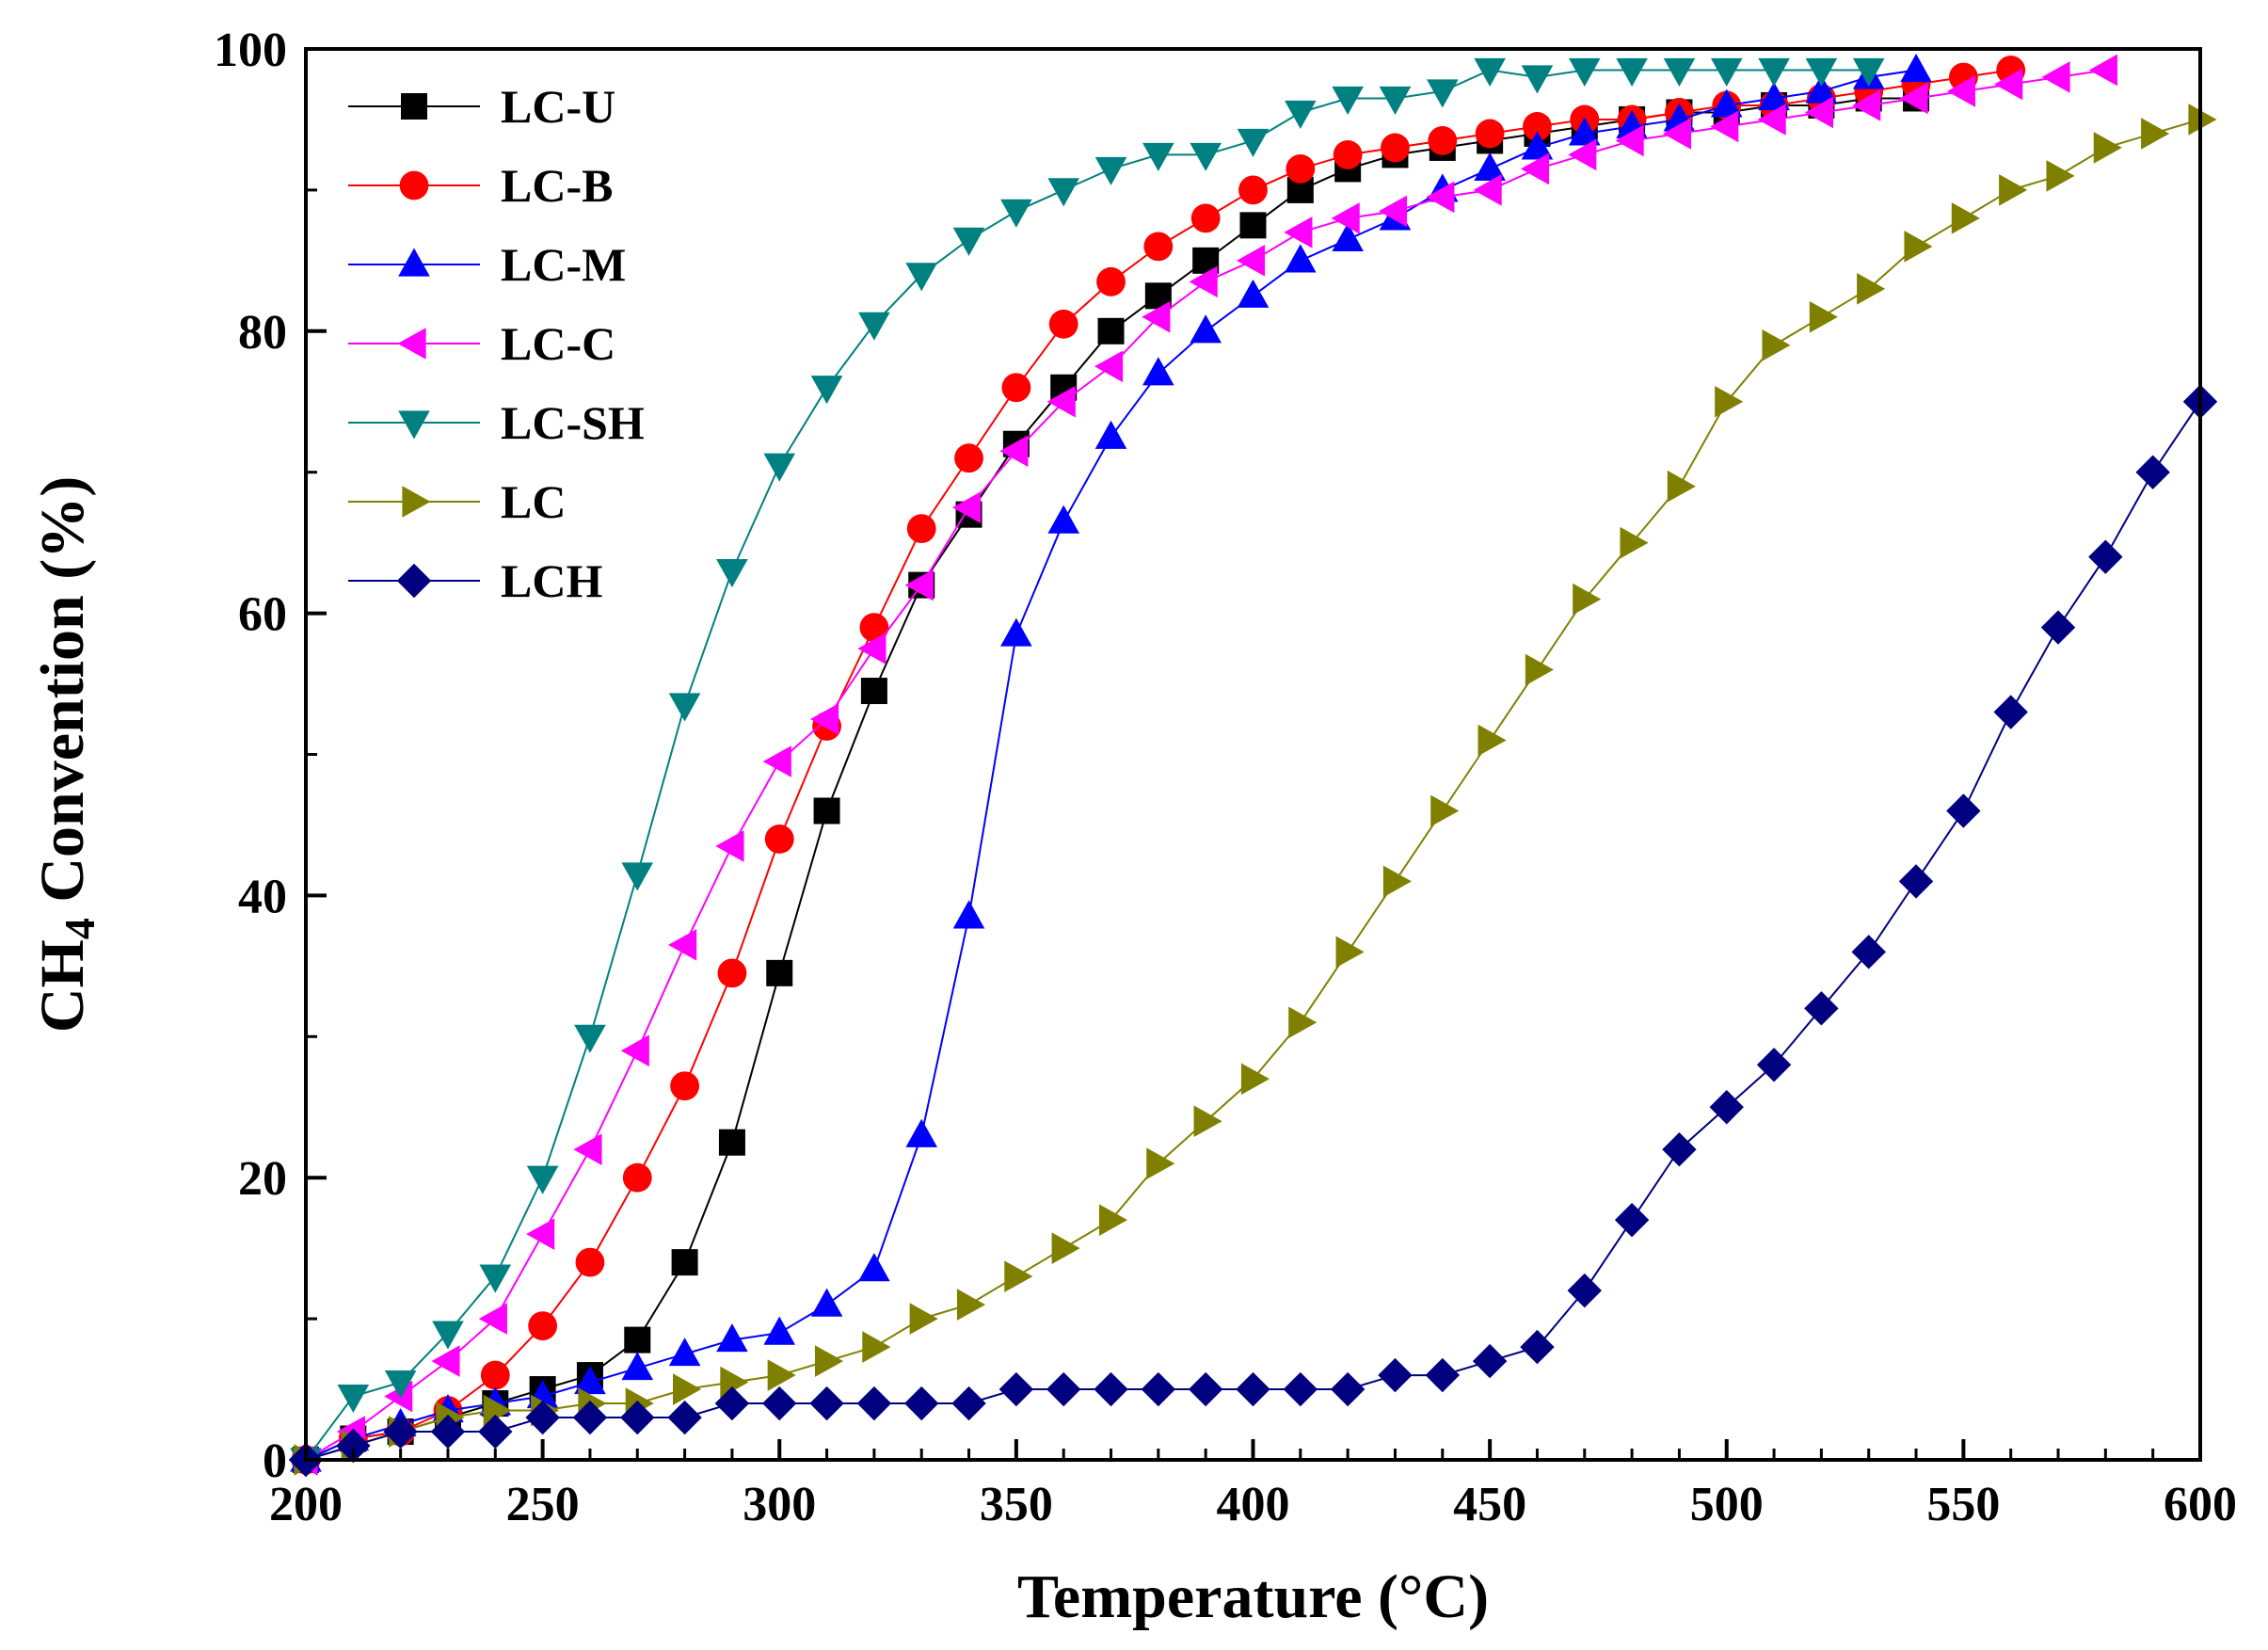  I want to click on legend-item-lc-sh: LC-SH, so click(496, 422).